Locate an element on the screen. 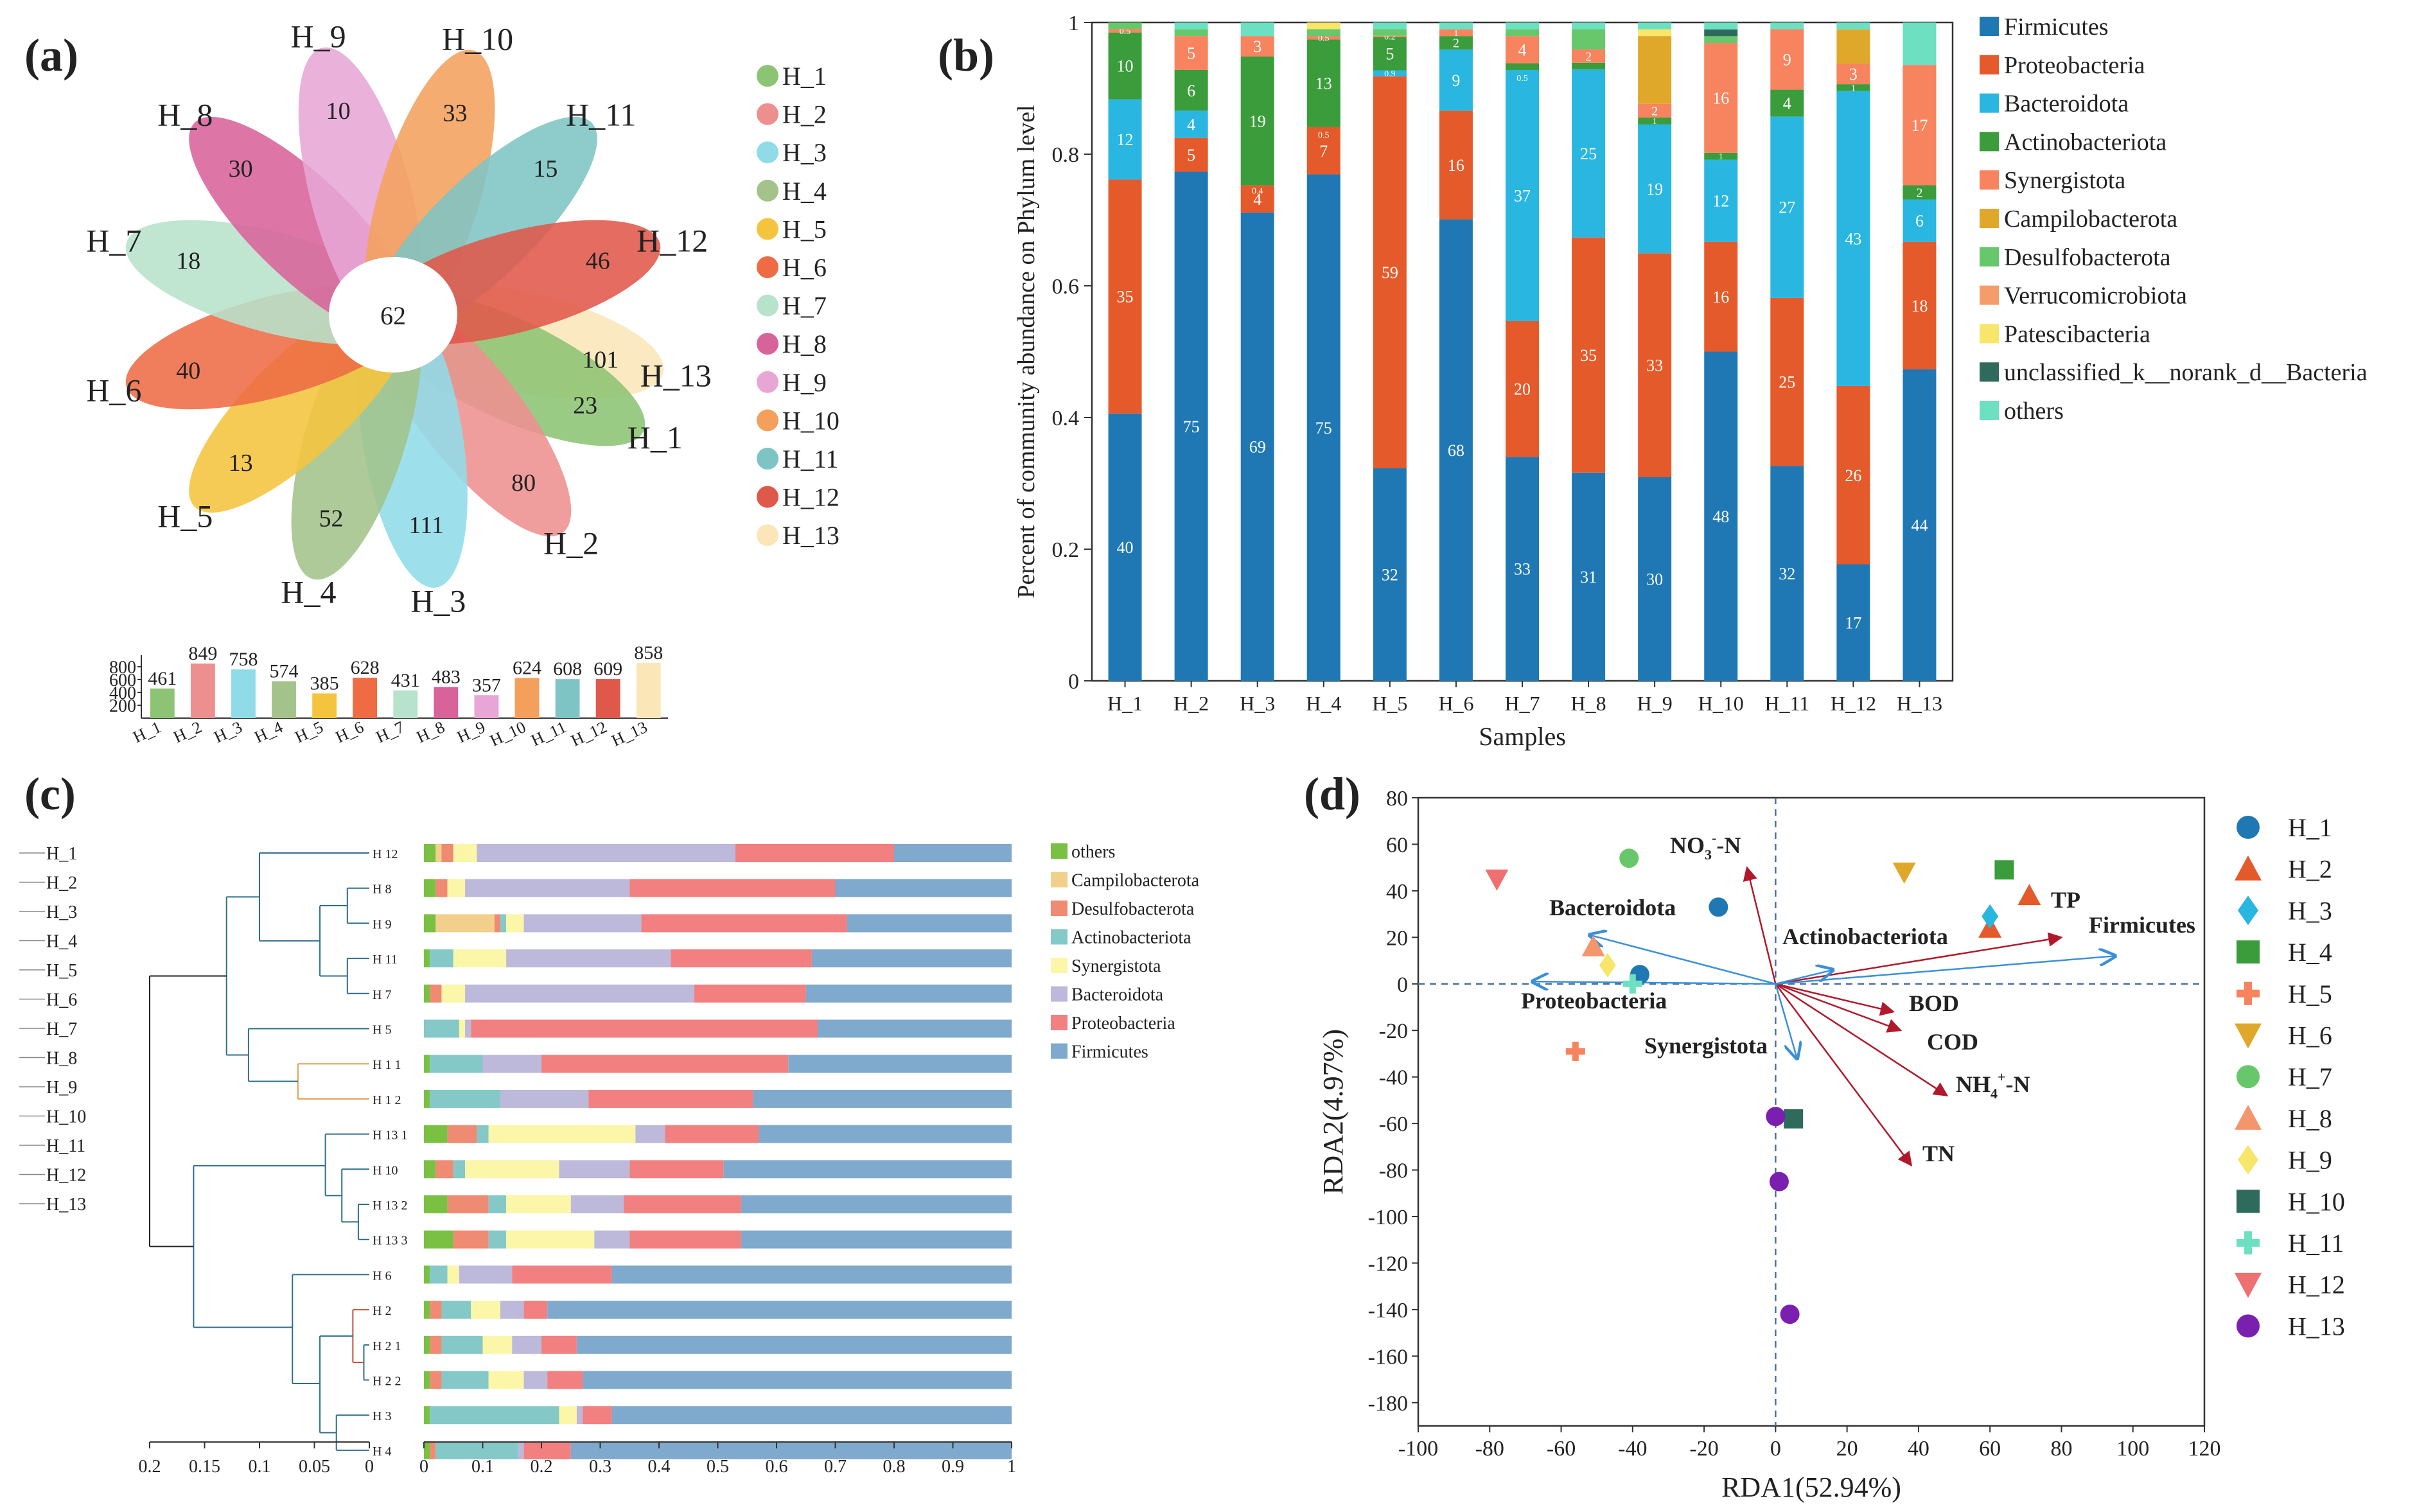  legend-label-d: H_3 is located at coordinates (2310, 911).